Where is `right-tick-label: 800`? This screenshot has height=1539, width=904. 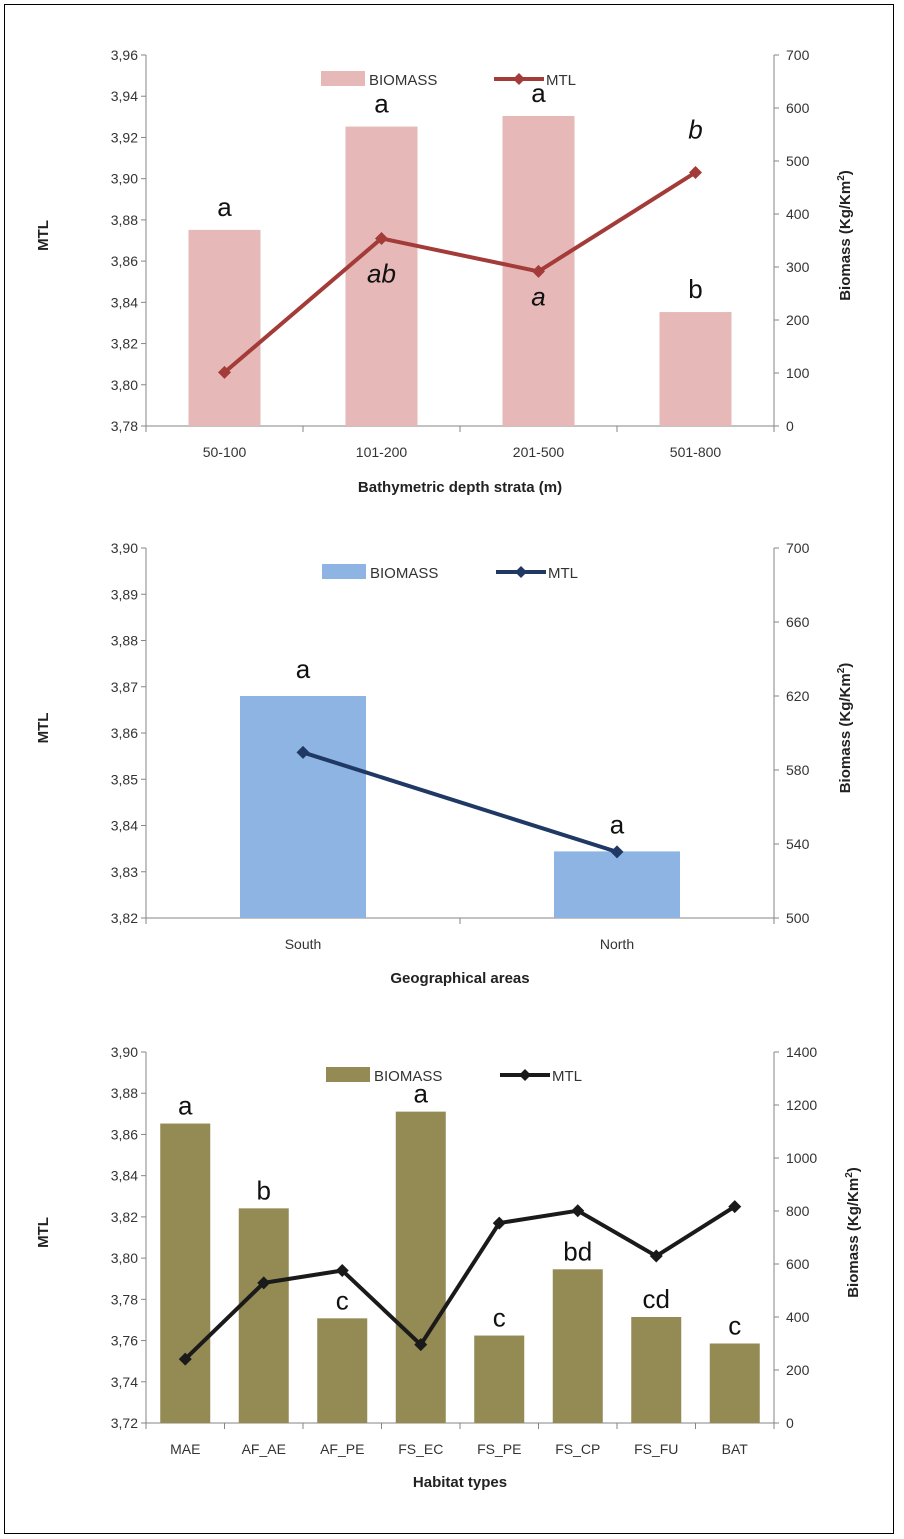
right-tick-label: 800 is located at coordinates (798, 1211).